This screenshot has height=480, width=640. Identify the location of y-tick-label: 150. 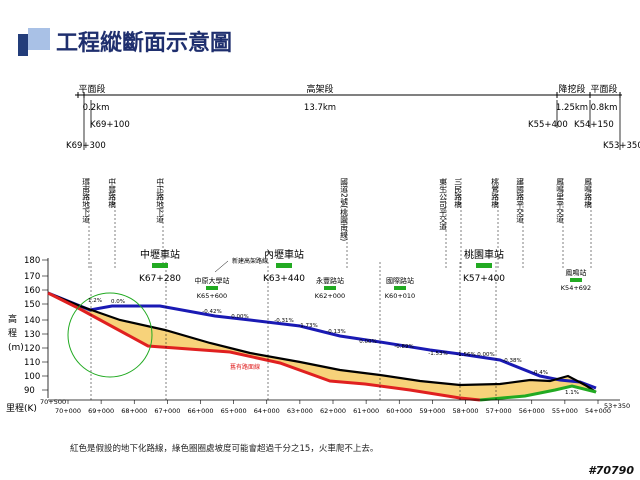
(32, 305).